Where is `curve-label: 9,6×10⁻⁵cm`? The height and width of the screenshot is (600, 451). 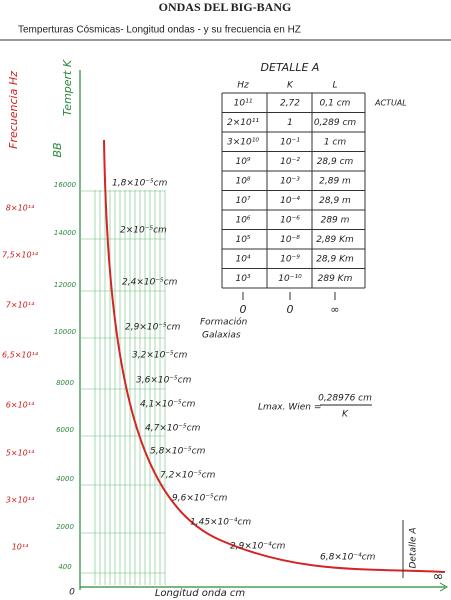
curve-label: 9,6×10⁻⁵cm is located at coordinates (200, 499).